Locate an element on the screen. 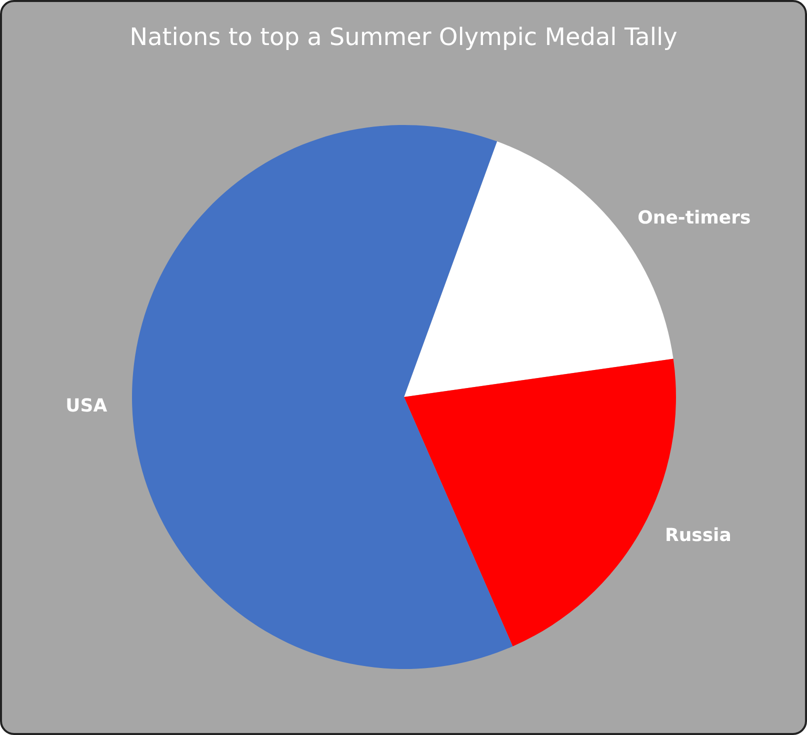  slice-label: Russia is located at coordinates (698, 535).